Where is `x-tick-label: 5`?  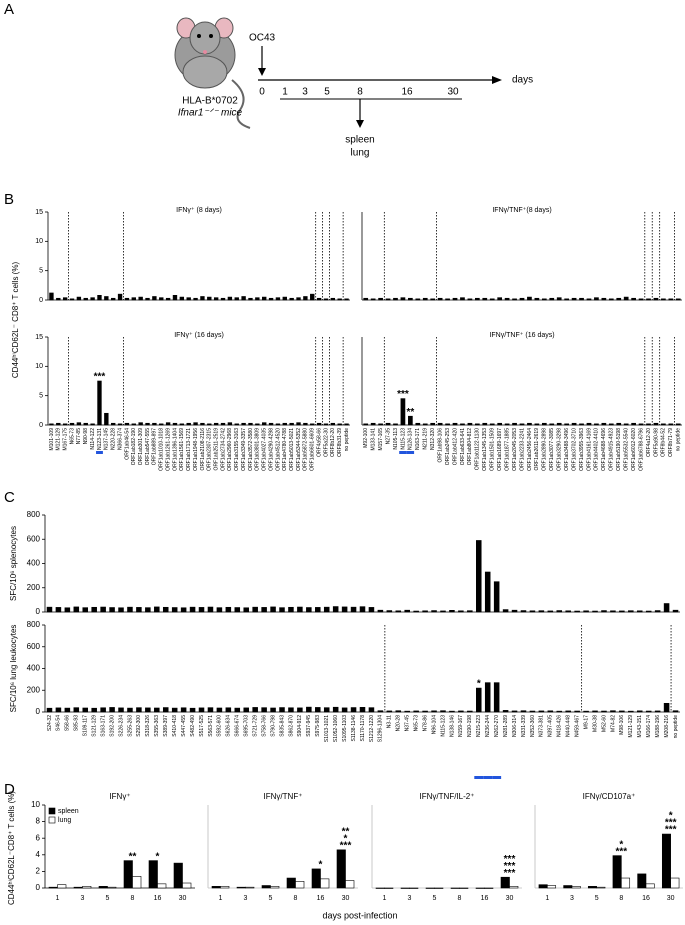 x-tick-label: 5 is located at coordinates (435, 898).